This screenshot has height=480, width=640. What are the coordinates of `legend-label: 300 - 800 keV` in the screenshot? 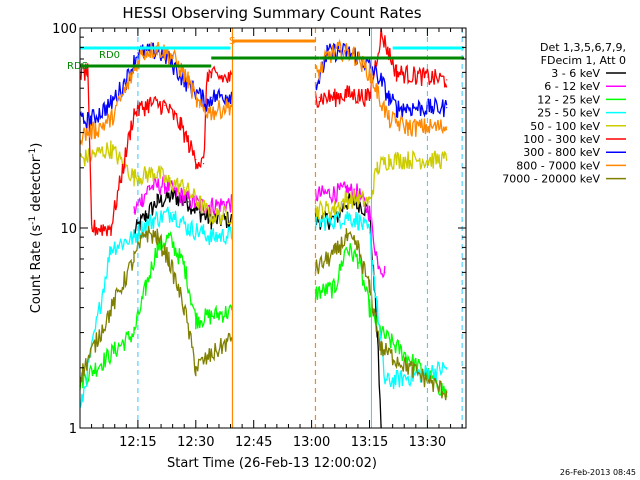 It's located at (561, 152).